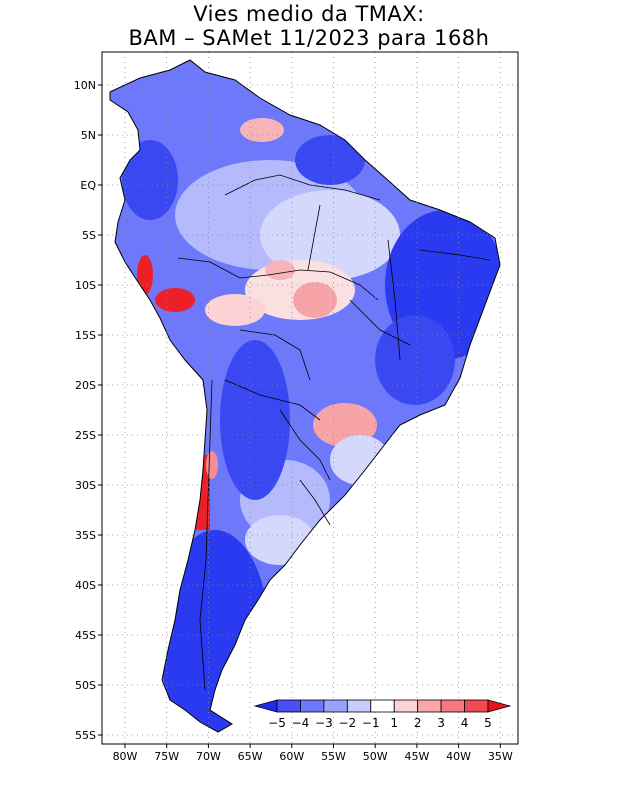 Image resolution: width=618 pixels, height=800 pixels. I want to click on lat-tick-label: 45S, so click(85, 635).